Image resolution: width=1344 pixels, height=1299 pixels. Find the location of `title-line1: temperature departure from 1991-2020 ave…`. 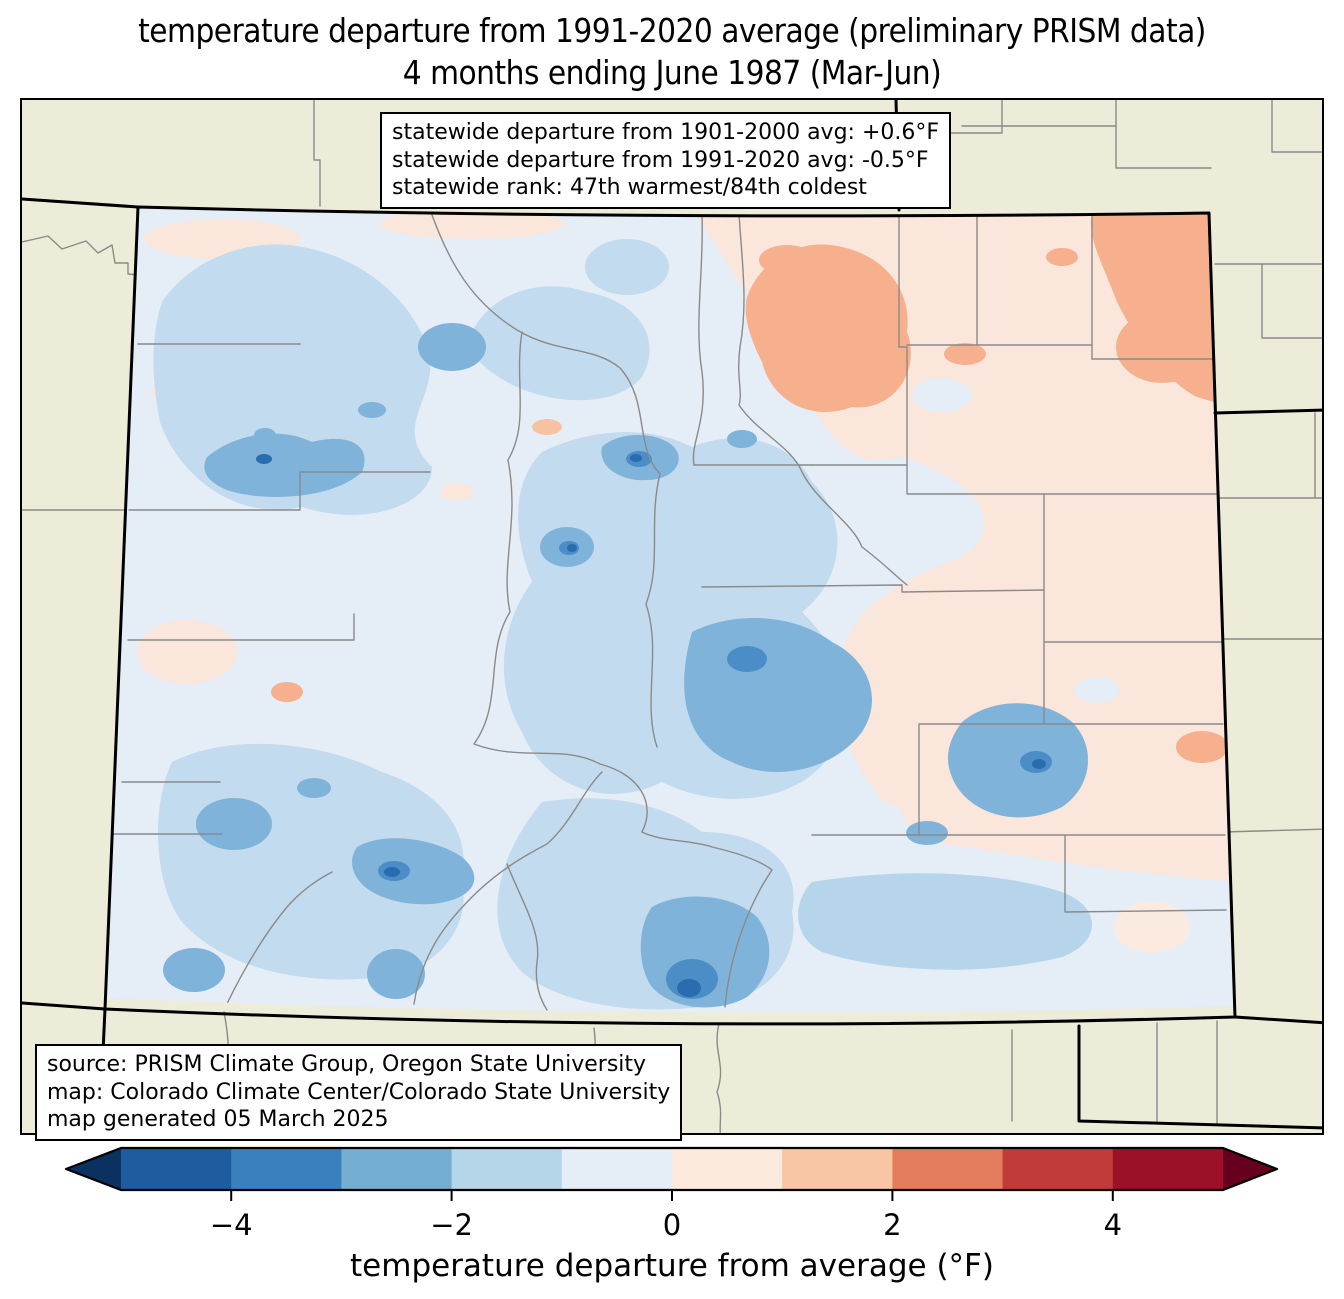

title-line1: temperature departure from 1991-2020 ave… is located at coordinates (672, 30).